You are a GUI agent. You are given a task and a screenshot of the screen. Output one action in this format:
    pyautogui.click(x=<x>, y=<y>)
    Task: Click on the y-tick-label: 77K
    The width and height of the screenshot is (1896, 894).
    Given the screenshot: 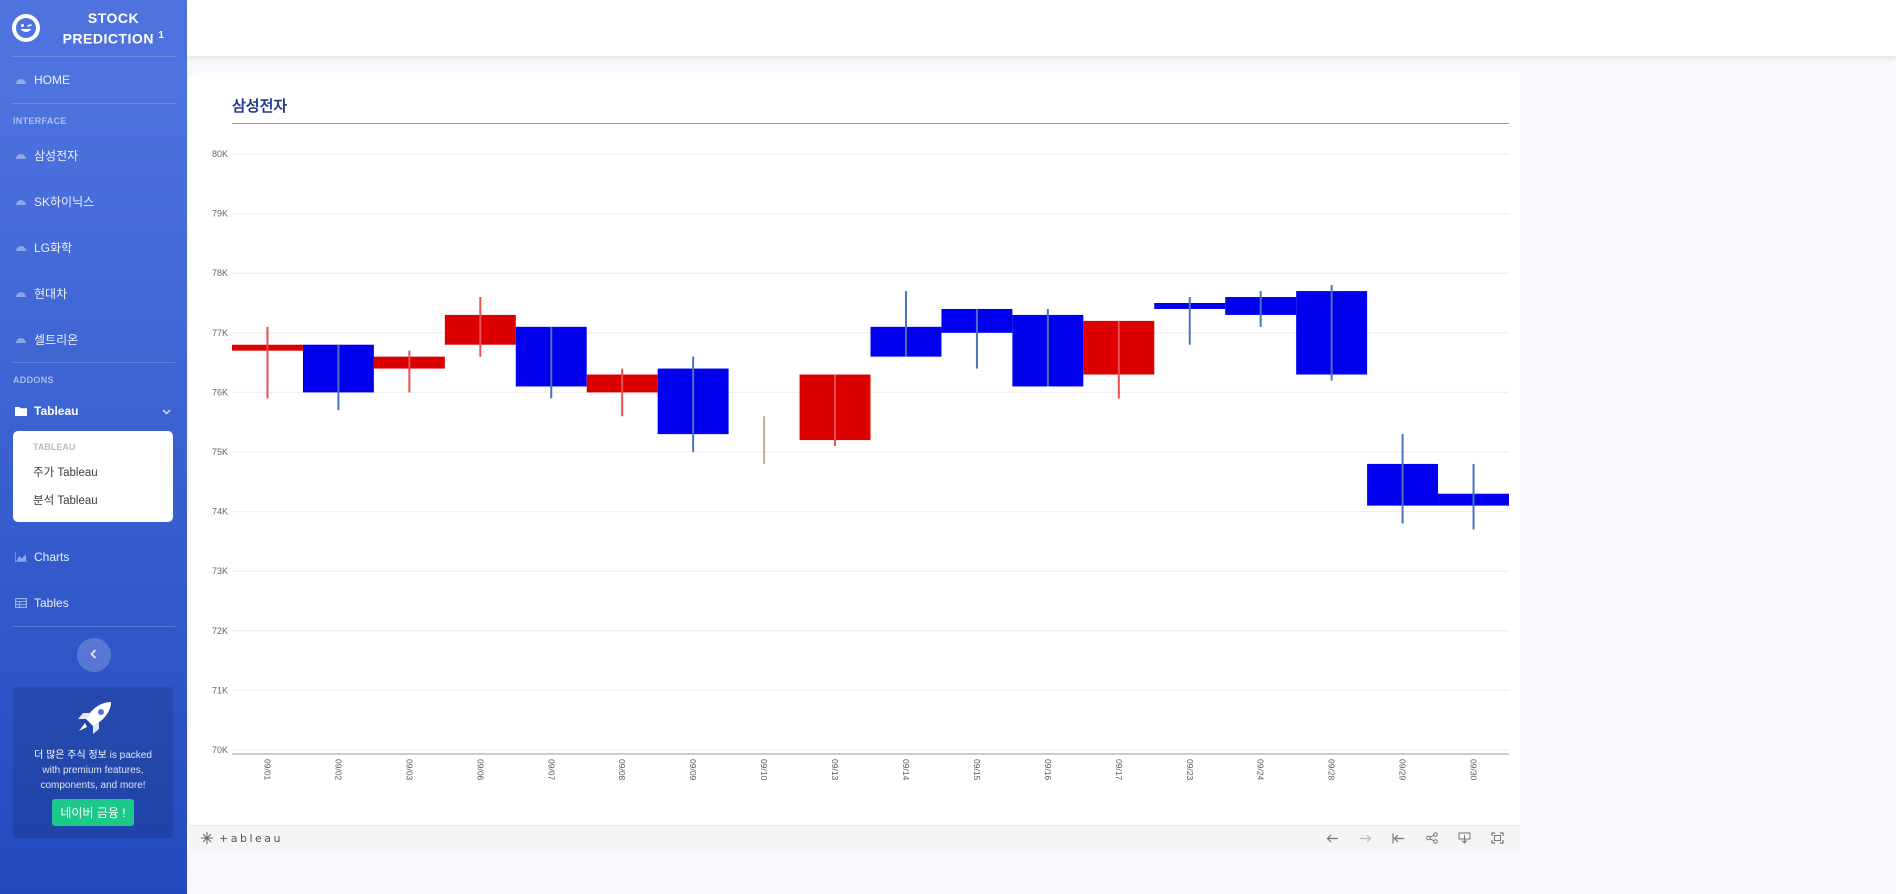 What is the action you would take?
    pyautogui.click(x=220, y=333)
    